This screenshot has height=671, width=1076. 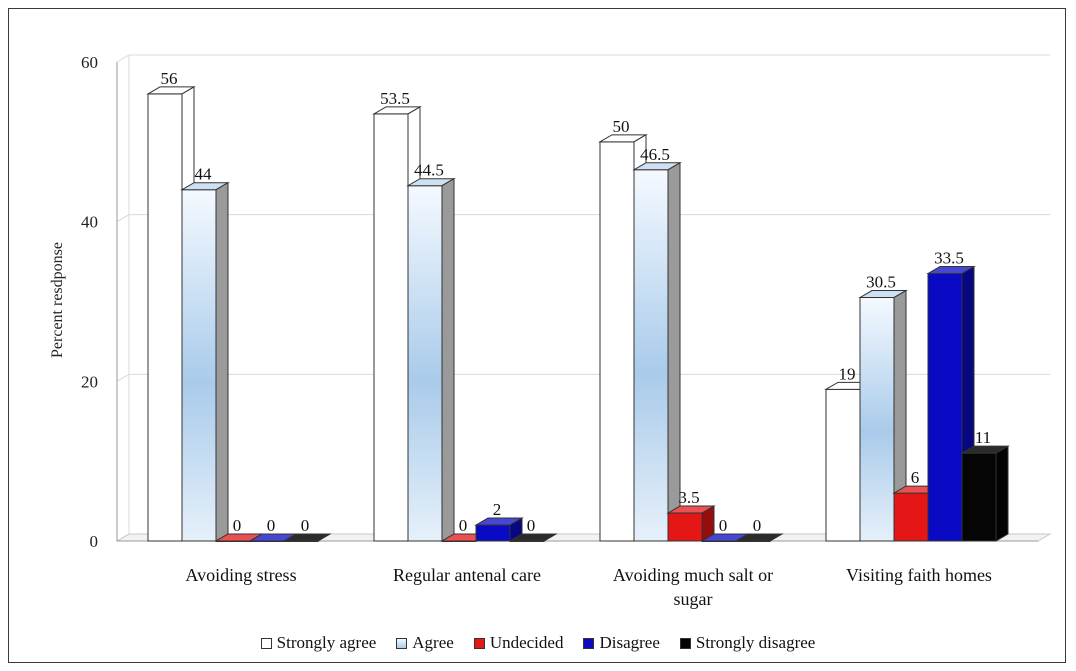 I want to click on y-tick-label: 20, so click(x=89, y=381).